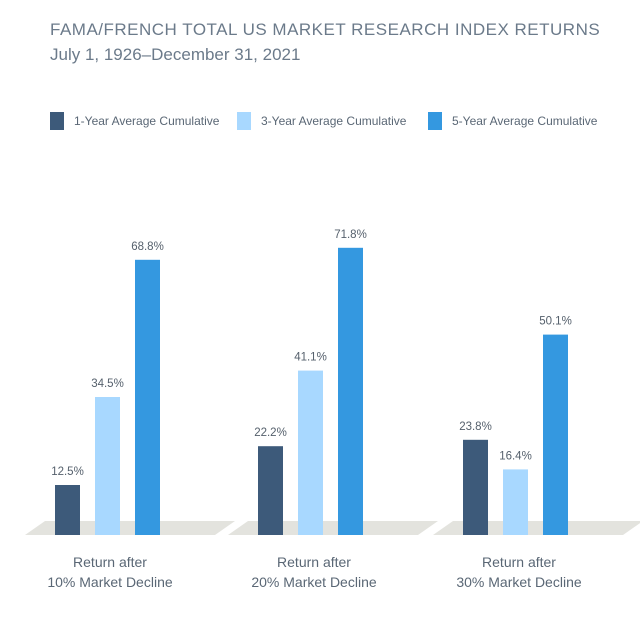 This screenshot has width=640, height=618. What do you see at coordinates (244, 121) in the screenshot?
I see `legend-swatch-3-year` at bounding box center [244, 121].